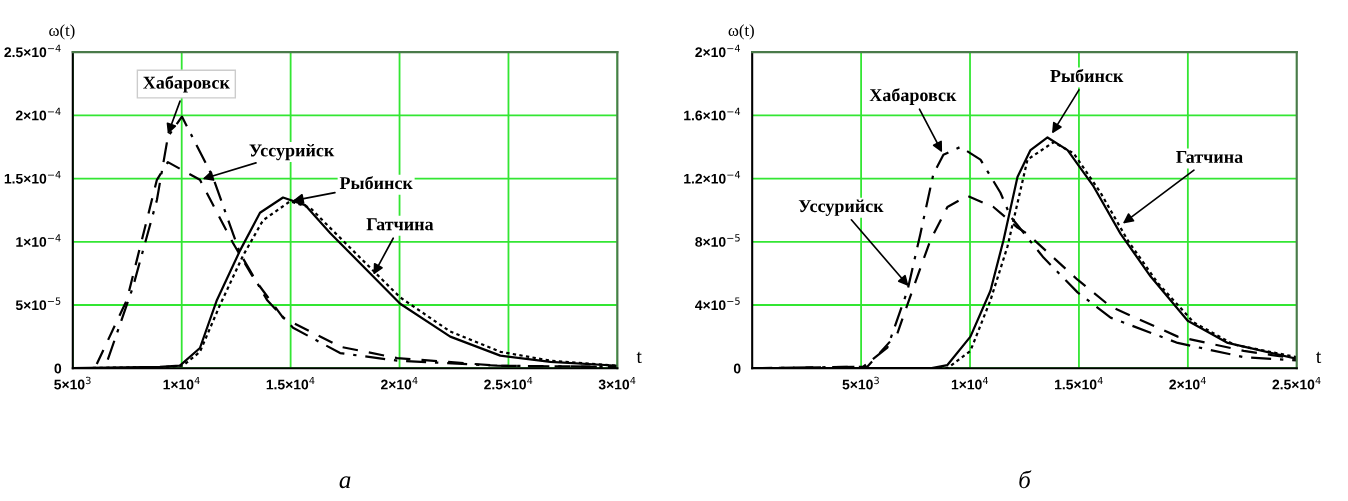 The height and width of the screenshot is (501, 1348). What do you see at coordinates (712, 114) in the screenshot?
I see `y-tick-label: 1.6×10$^{−4}$` at bounding box center [712, 114].